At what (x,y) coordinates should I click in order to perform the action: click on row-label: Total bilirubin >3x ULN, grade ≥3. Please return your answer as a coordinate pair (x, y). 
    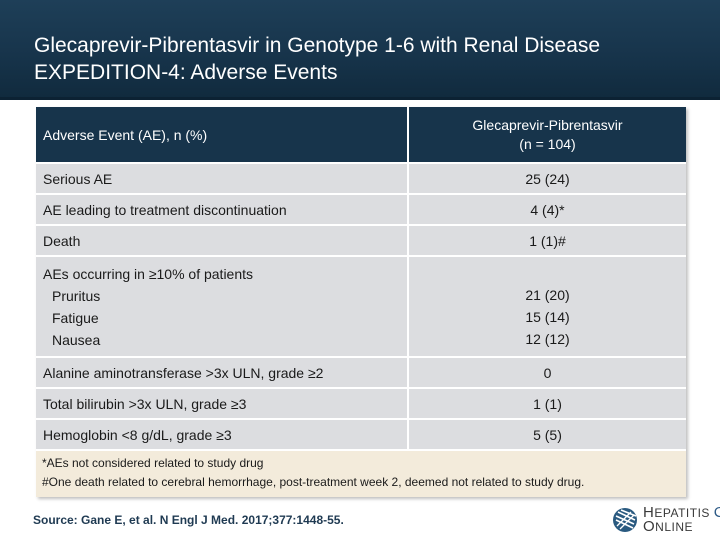
    Looking at the image, I should click on (222, 404).